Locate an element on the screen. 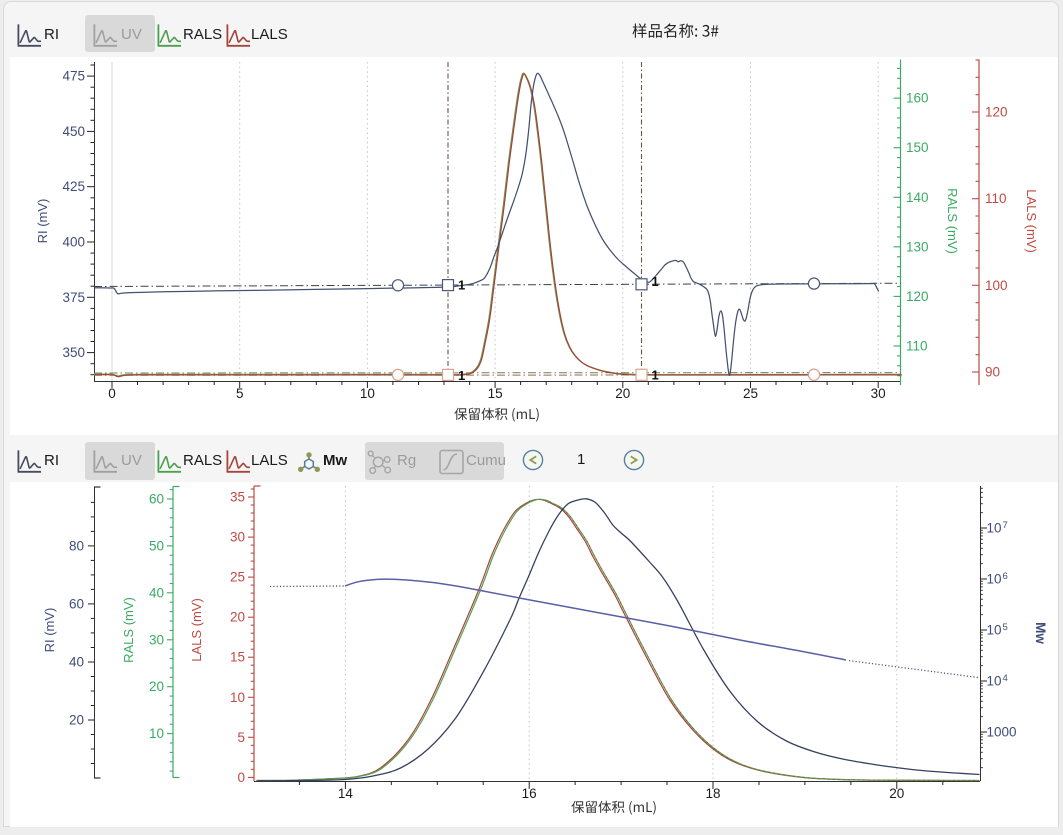 The height and width of the screenshot is (835, 1063). svg-text: 105 is located at coordinates (997, 630).